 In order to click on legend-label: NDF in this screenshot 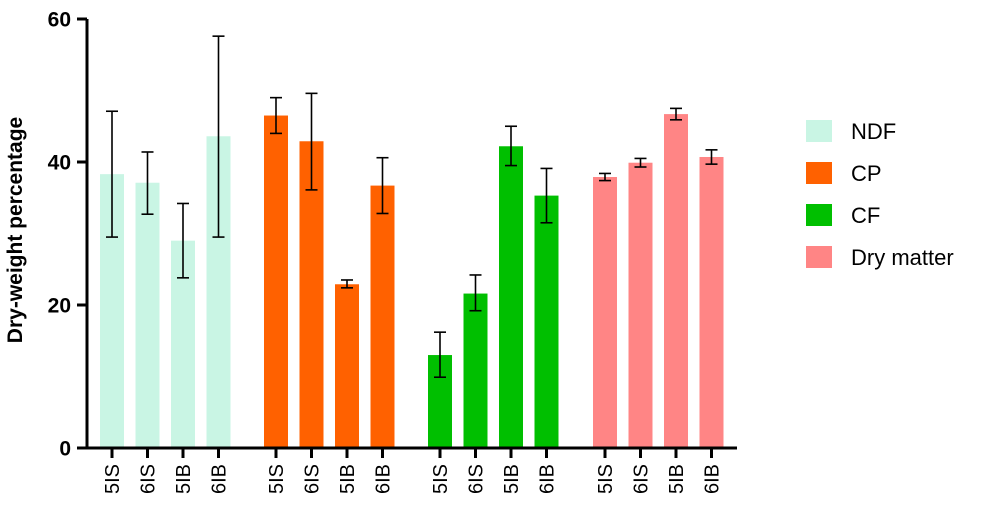, I will do `click(873, 131)`.